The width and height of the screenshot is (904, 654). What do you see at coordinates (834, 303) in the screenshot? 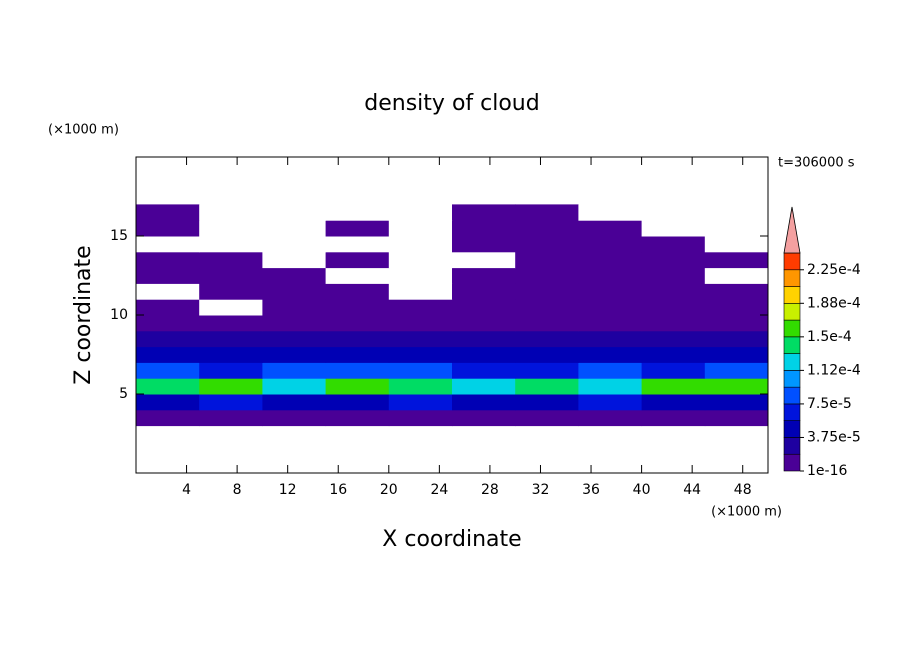
I see `colorbar-label: 1.88e-4` at bounding box center [834, 303].